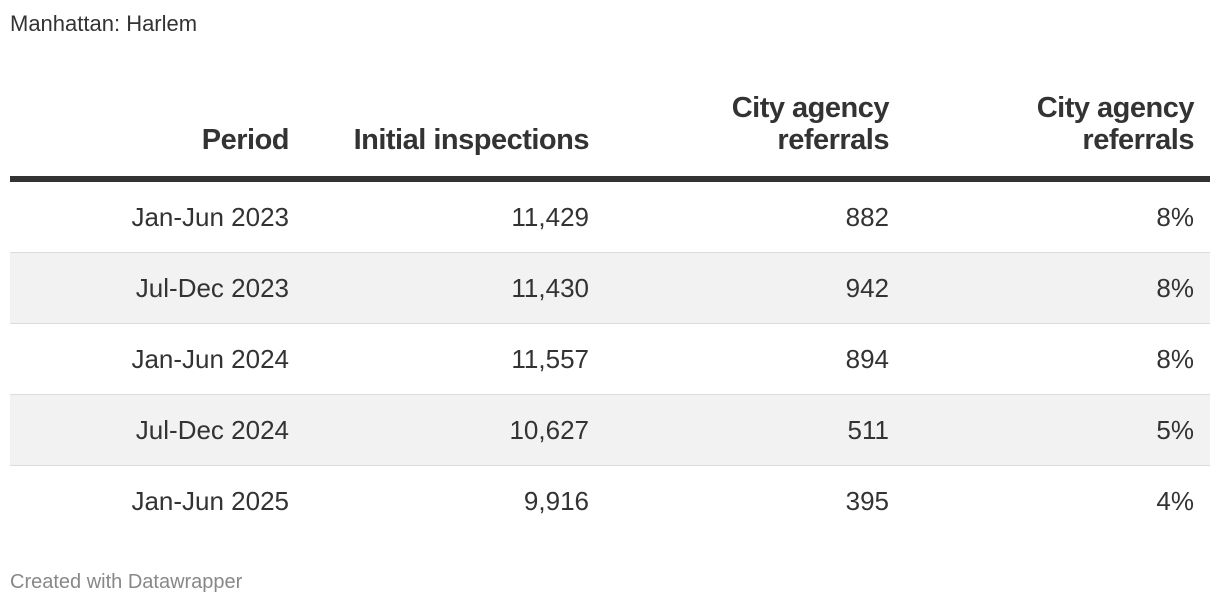 The width and height of the screenshot is (1220, 608). I want to click on cell-initial-inspections: 11,429, so click(439, 216).